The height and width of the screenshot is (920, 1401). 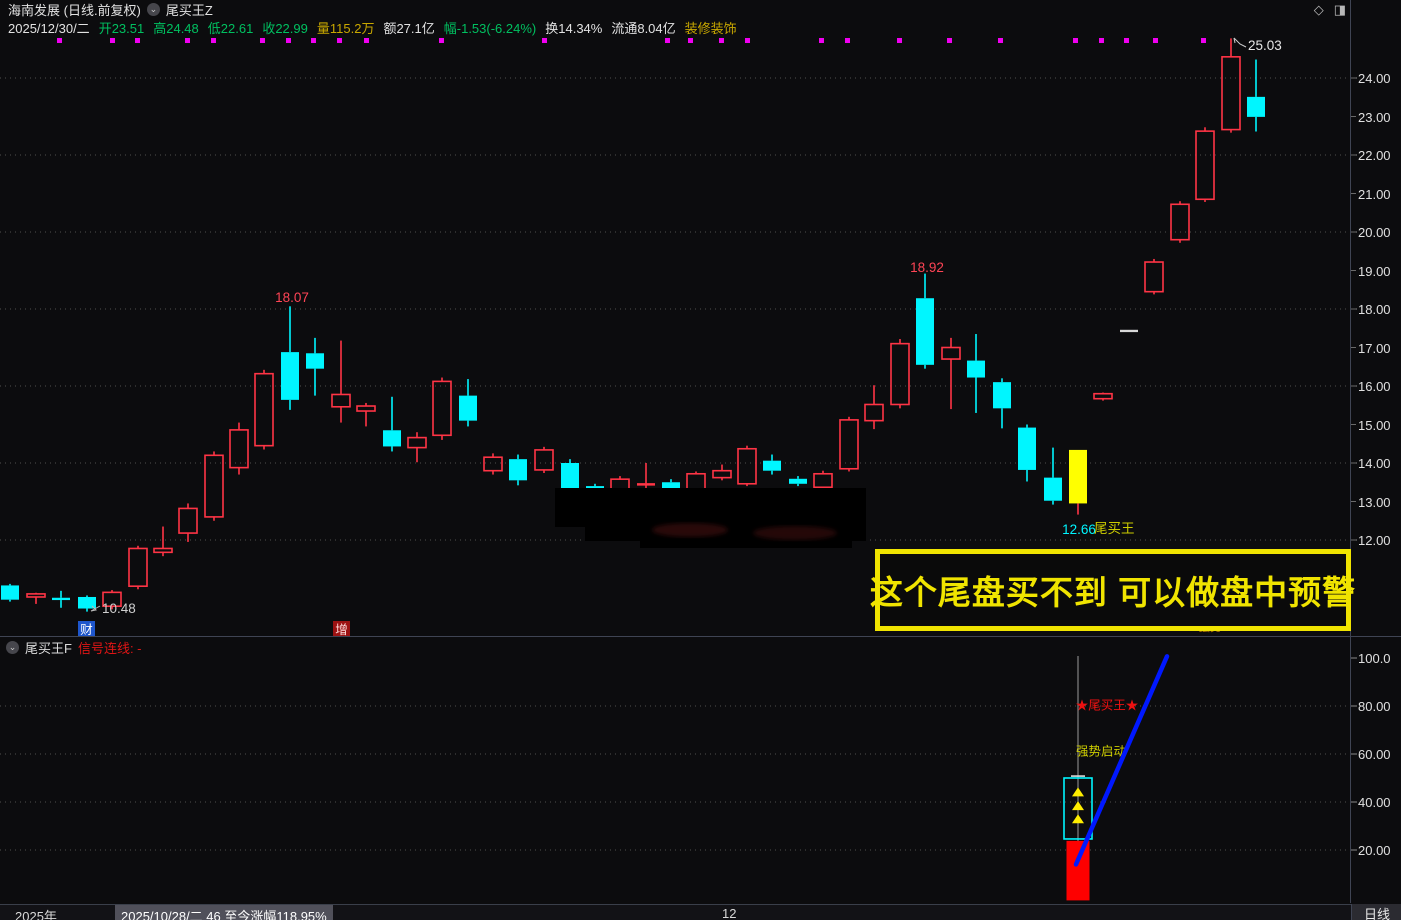 I want to click on panel-axis-label: 80.00, so click(x=1374, y=706).